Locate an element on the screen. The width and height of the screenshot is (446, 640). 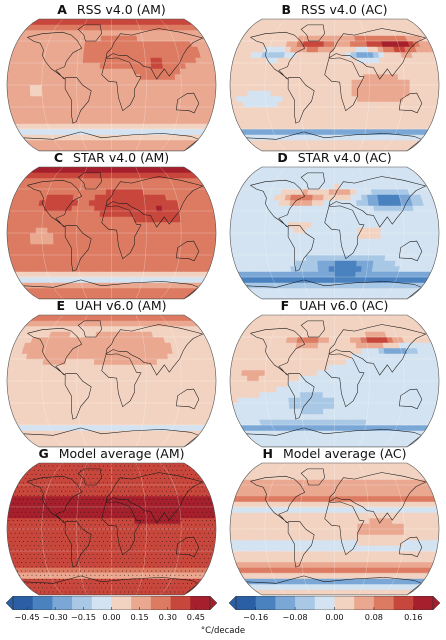
map-rss-ac is located at coordinates (334, 85).